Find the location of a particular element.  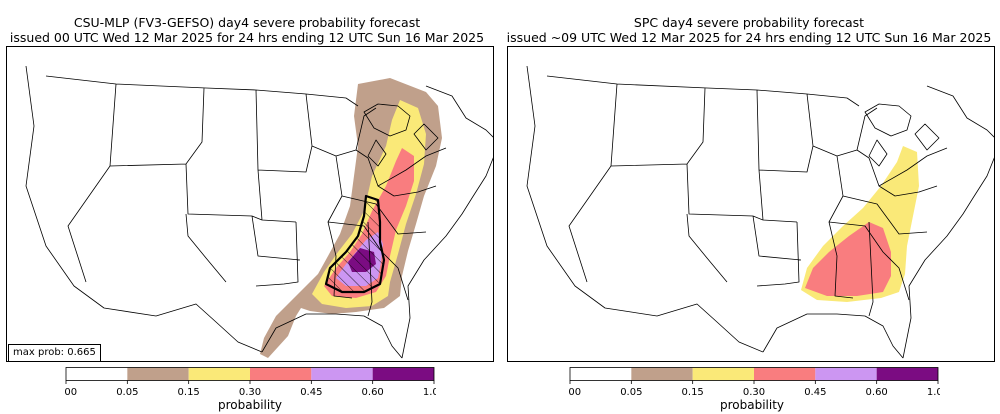

right-colorbar: 0.00 0.05 0.15 0.30 0.45 0.60 1.00 is located at coordinates (754, 382).